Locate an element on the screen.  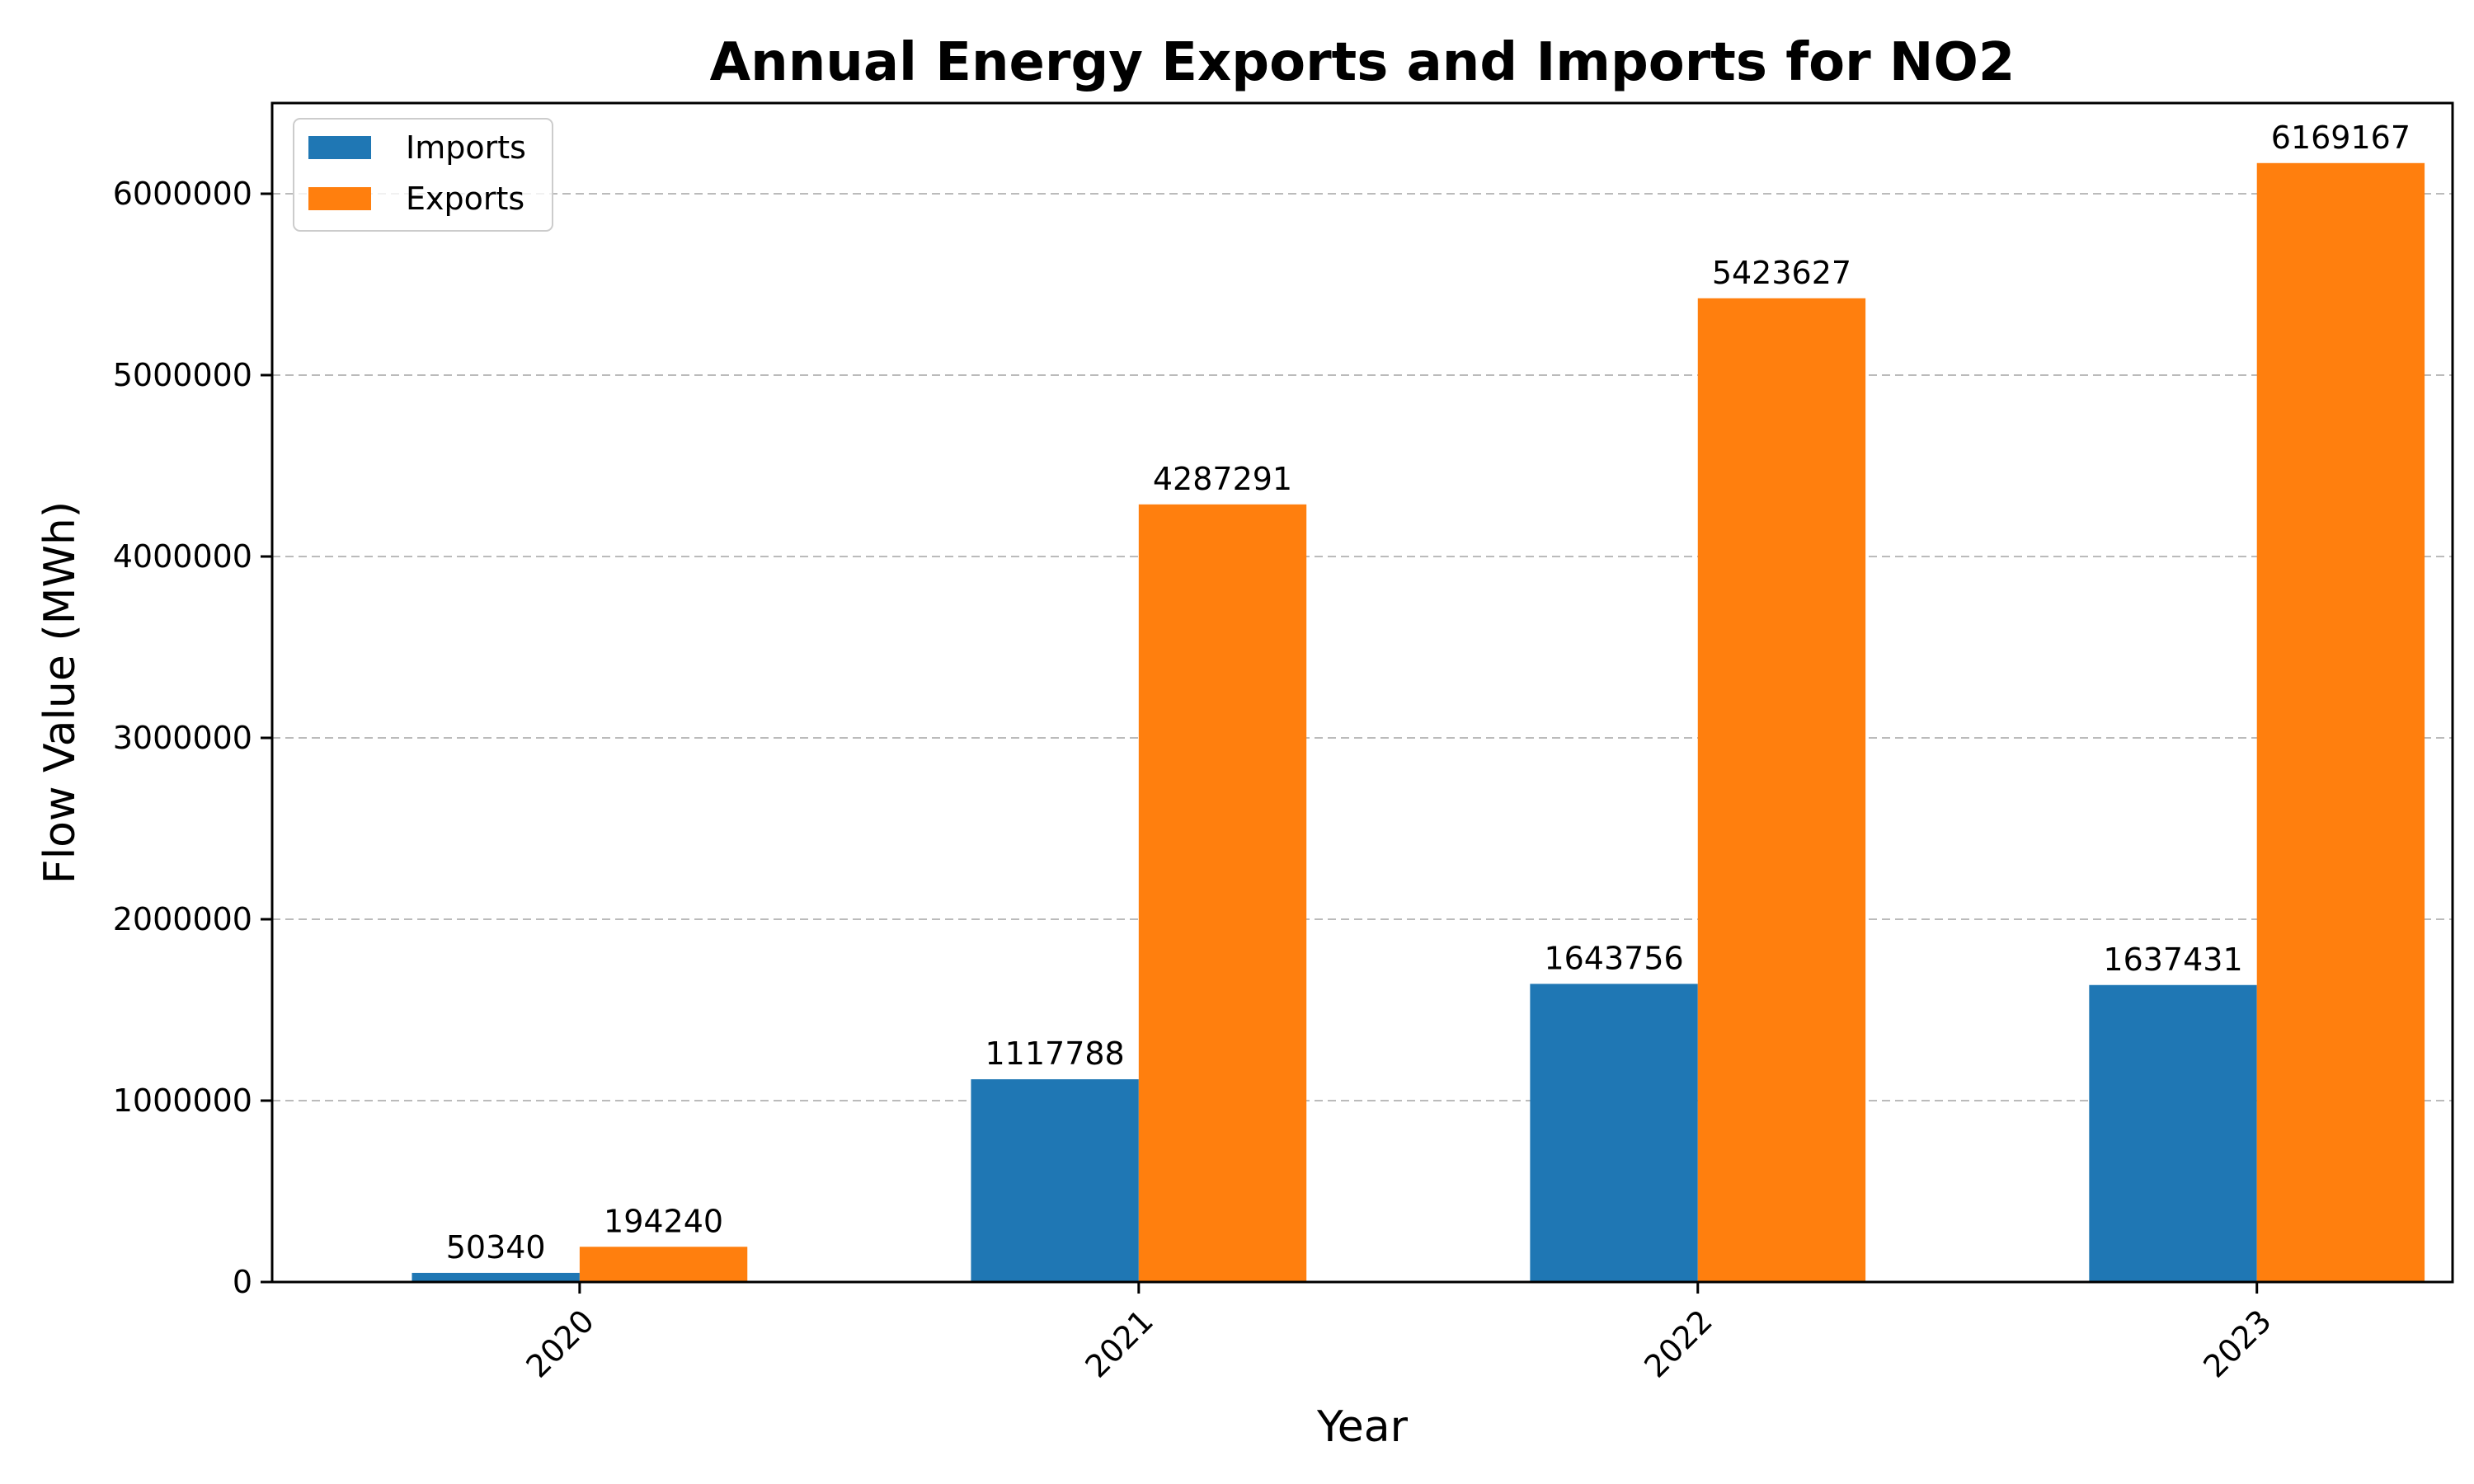
bar-exports-2023 is located at coordinates (2340, 722).